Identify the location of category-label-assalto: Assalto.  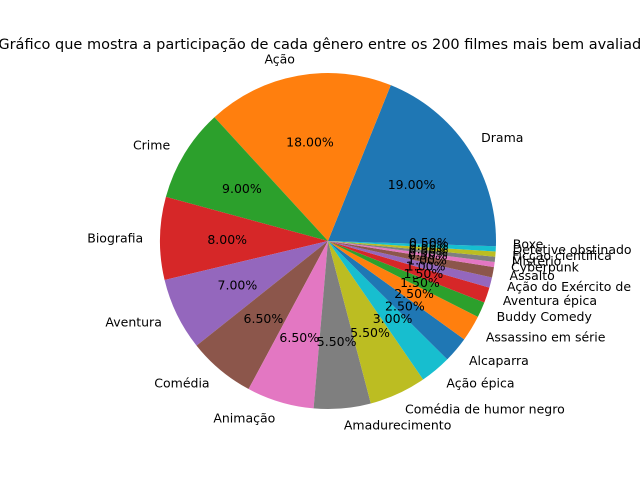
(532, 275).